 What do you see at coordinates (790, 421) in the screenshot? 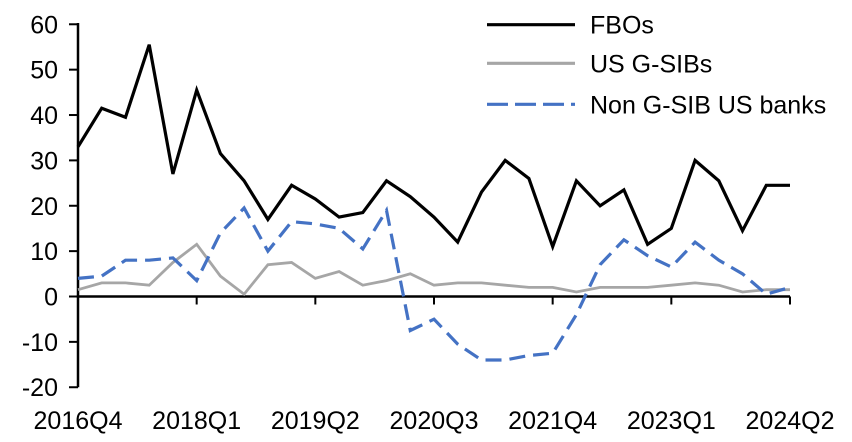
I see `x-tick-label: 2024Q2` at bounding box center [790, 421].